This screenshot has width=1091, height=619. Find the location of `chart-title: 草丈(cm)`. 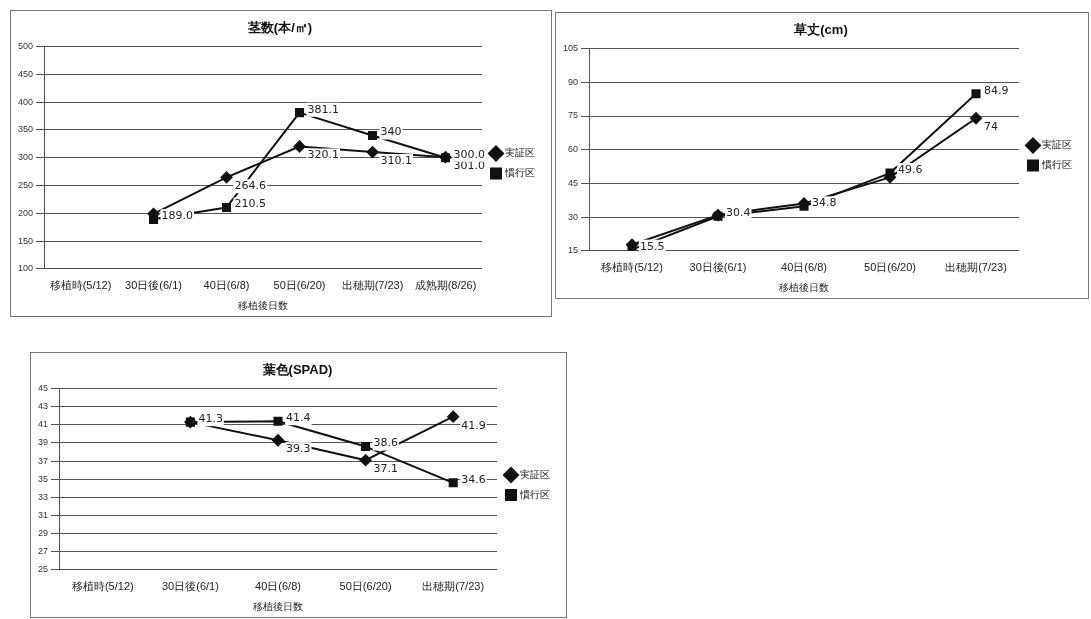

chart-title: 草丈(cm) is located at coordinates (820, 30).